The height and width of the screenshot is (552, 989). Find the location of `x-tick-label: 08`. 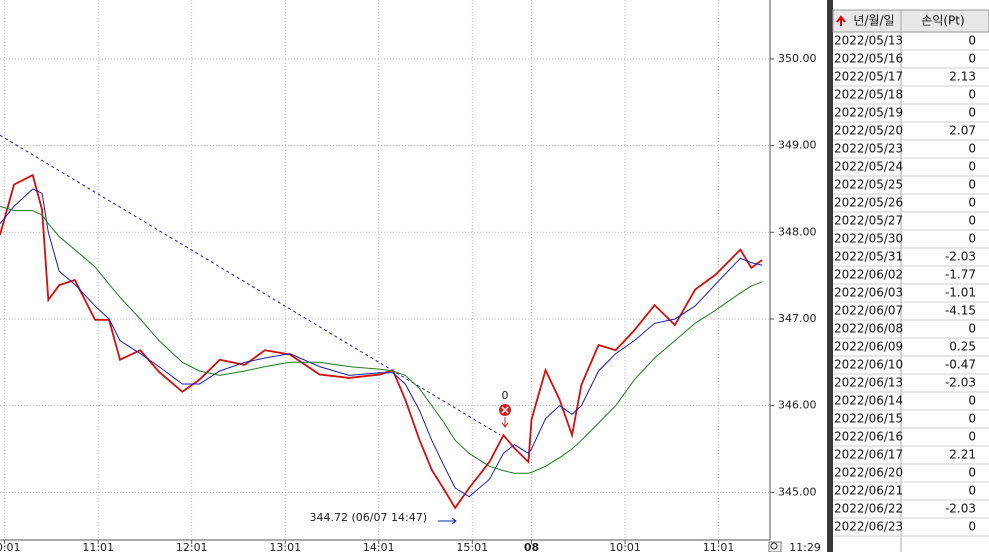

x-tick-label: 08 is located at coordinates (531, 546).